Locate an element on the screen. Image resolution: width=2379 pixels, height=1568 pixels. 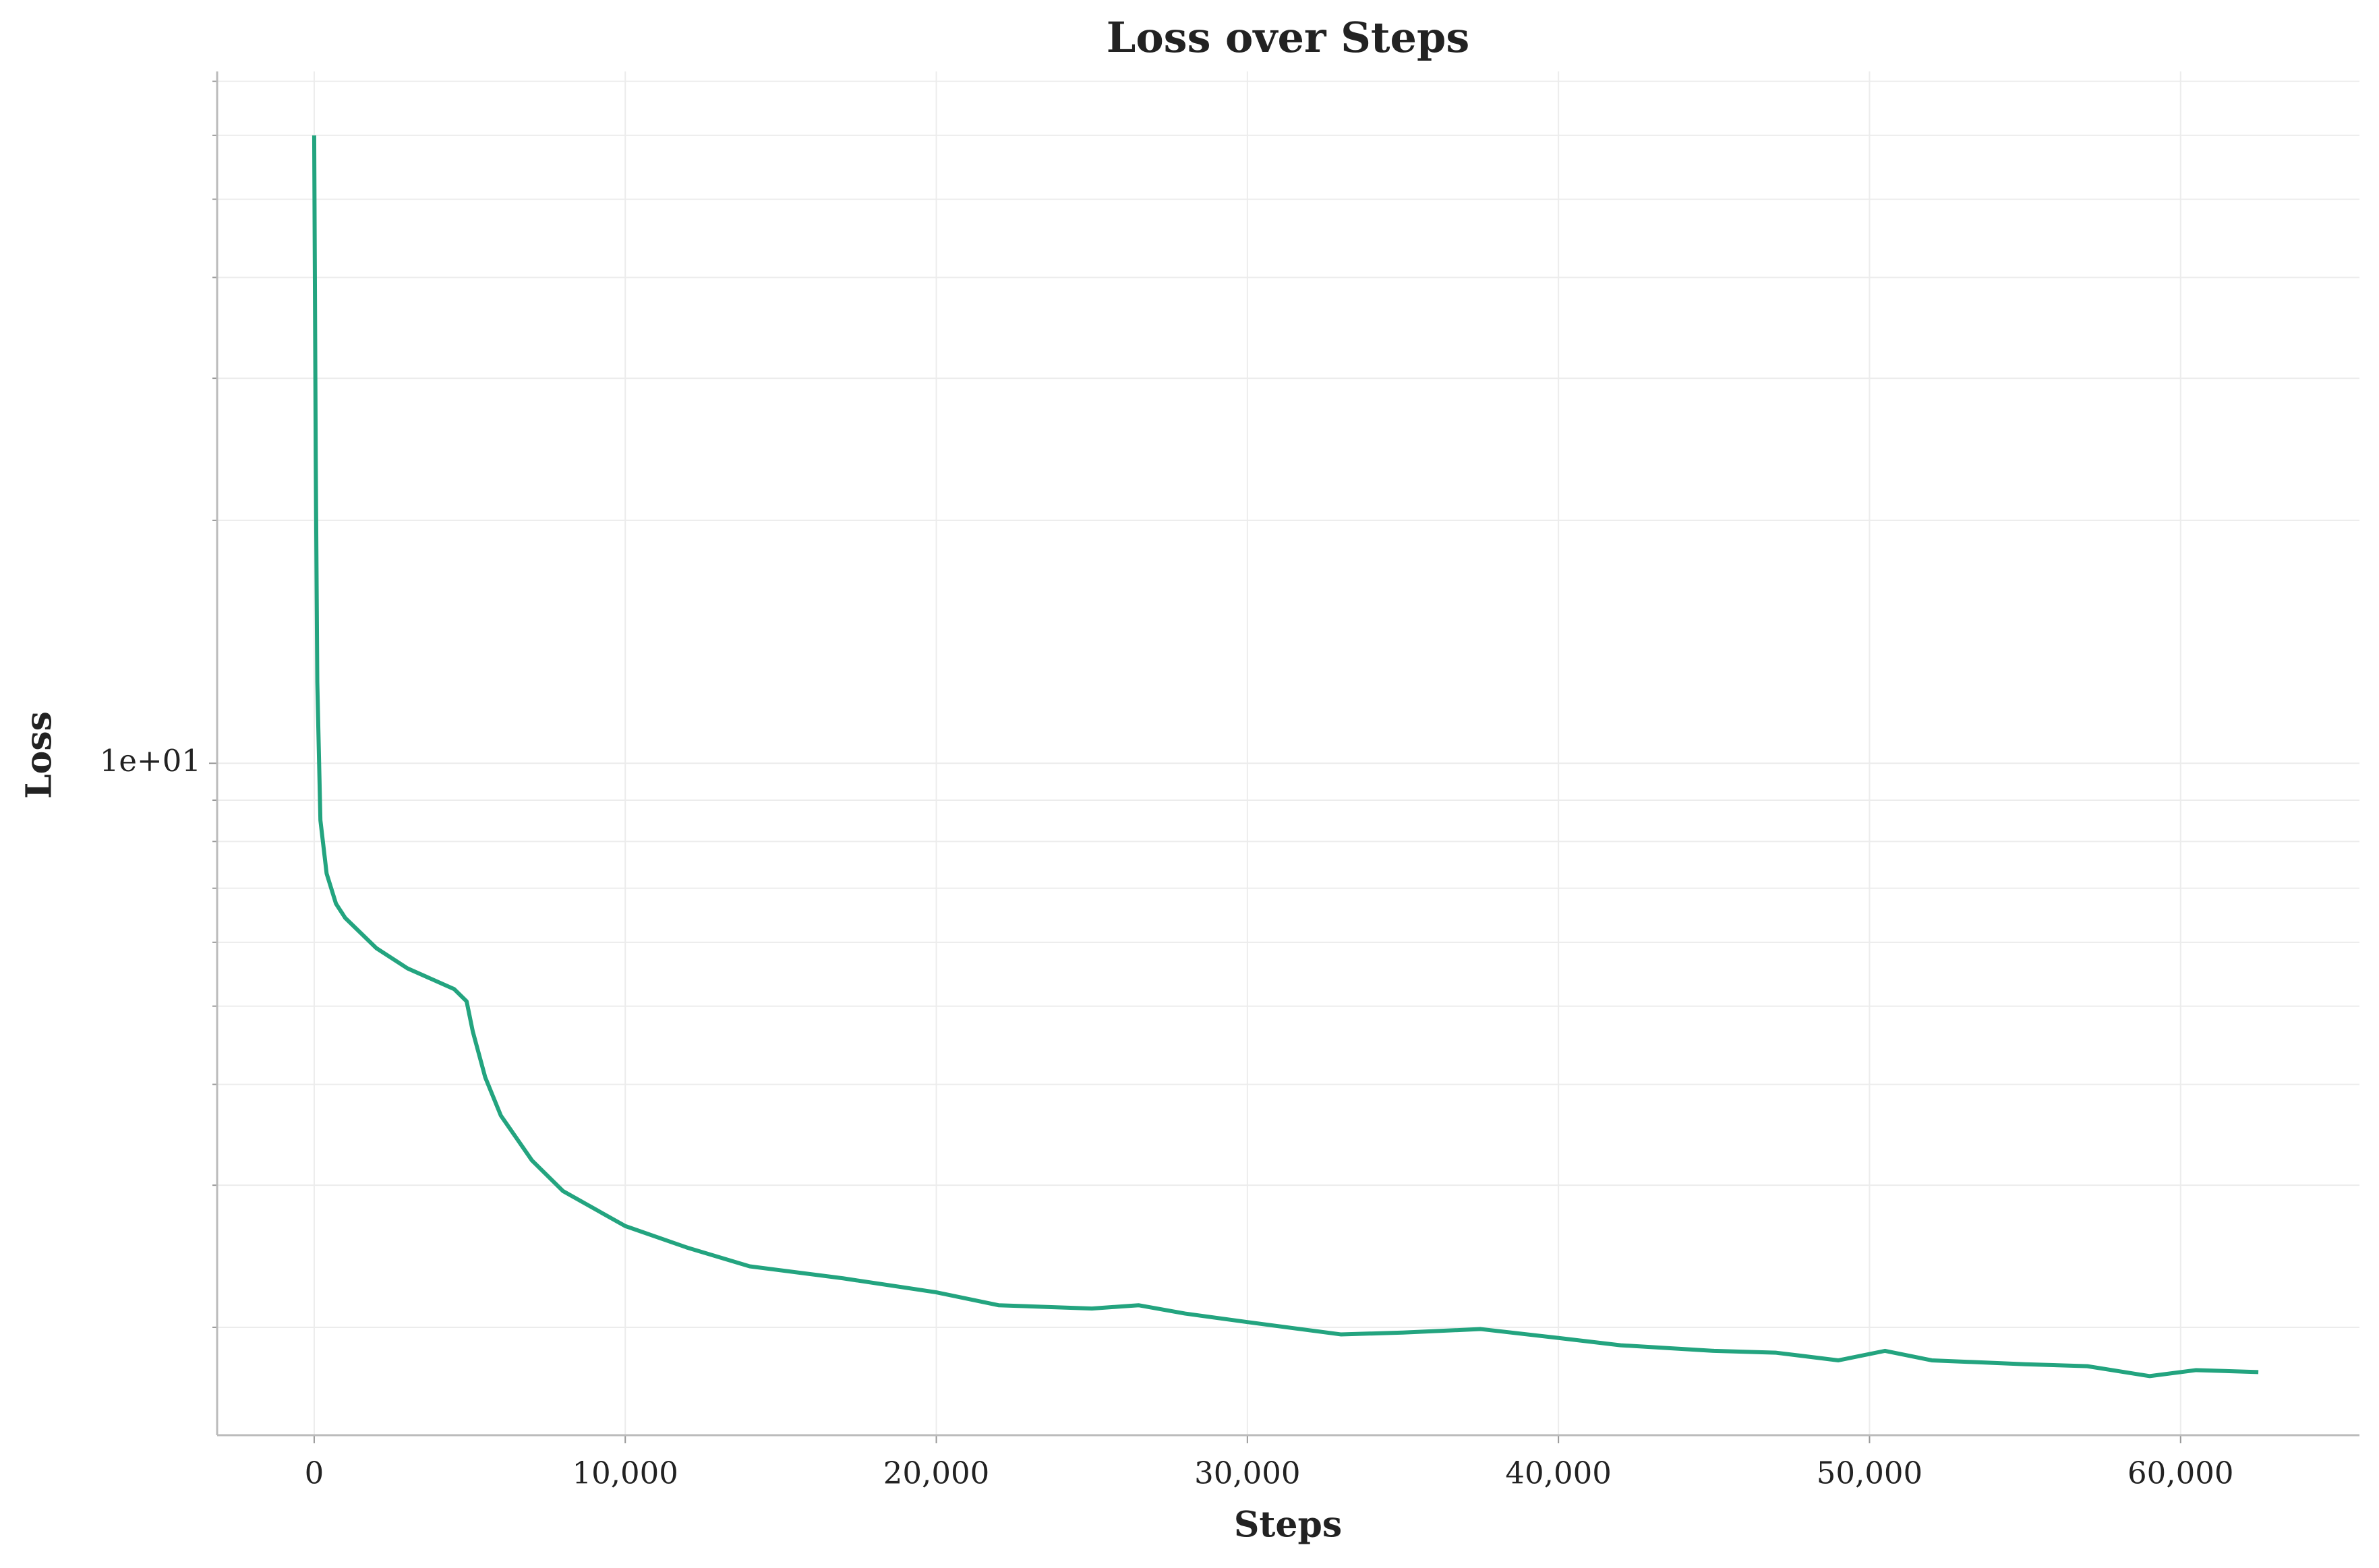
x-tick-label: 10,000 is located at coordinates (625, 1473).